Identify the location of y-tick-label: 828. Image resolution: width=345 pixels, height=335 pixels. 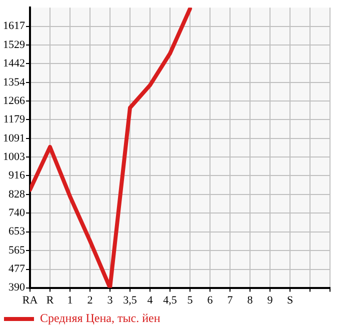
(17, 194).